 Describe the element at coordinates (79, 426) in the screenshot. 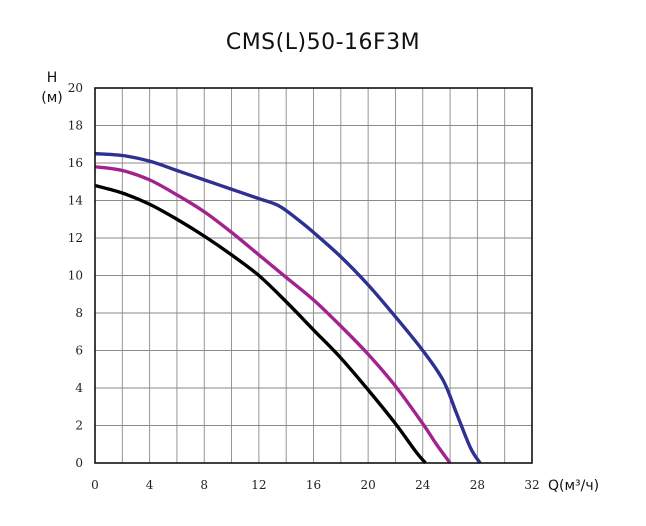

I see `y-tick-label: 2` at that location.